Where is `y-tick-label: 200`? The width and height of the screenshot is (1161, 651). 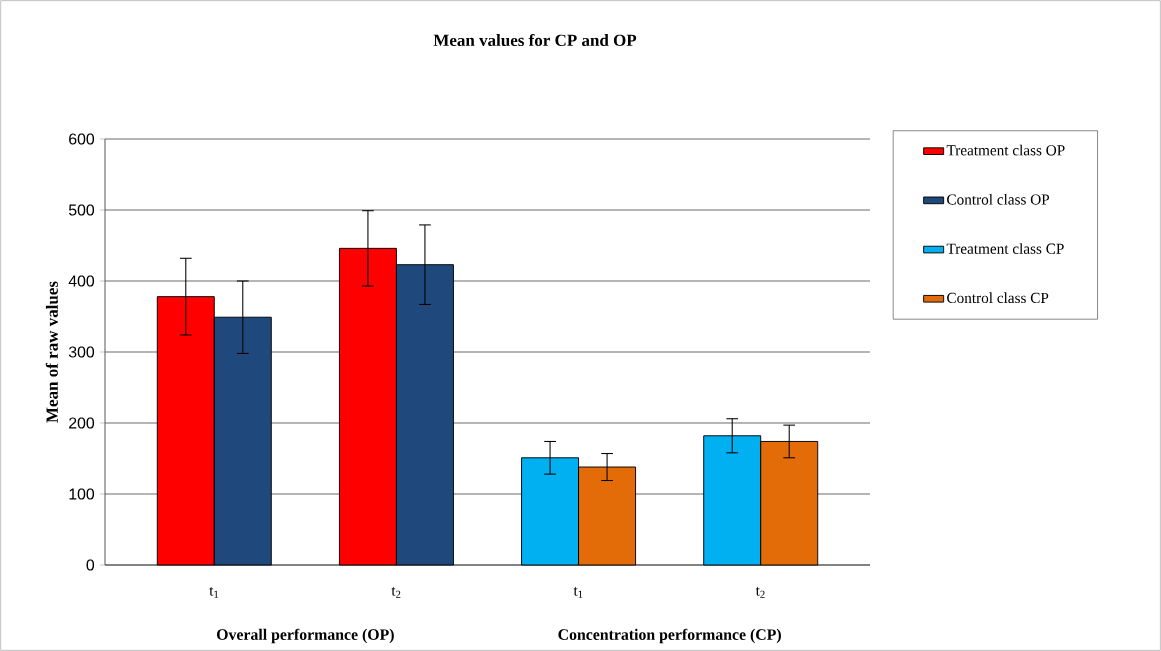 y-tick-label: 200 is located at coordinates (82, 423).